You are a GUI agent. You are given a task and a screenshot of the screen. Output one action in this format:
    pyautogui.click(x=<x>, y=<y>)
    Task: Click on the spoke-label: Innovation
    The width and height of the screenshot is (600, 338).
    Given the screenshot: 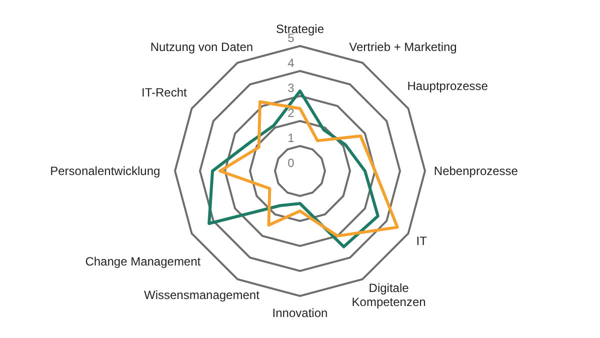 What is the action you would take?
    pyautogui.click(x=300, y=313)
    